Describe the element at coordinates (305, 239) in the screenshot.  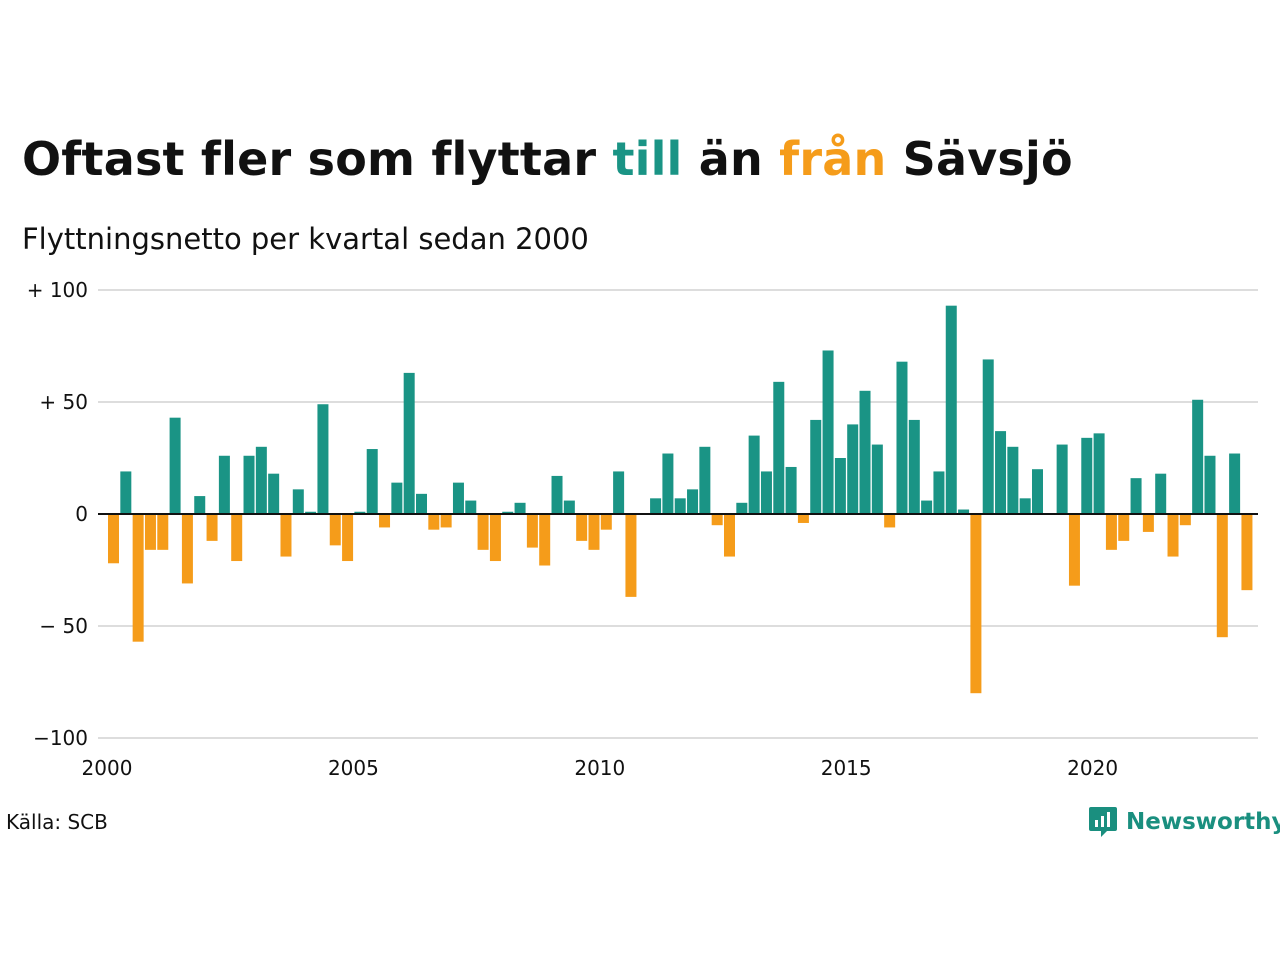
I see `chart-subtitle: Flyttningsnetto per kvartal sedan 2000` at that location.